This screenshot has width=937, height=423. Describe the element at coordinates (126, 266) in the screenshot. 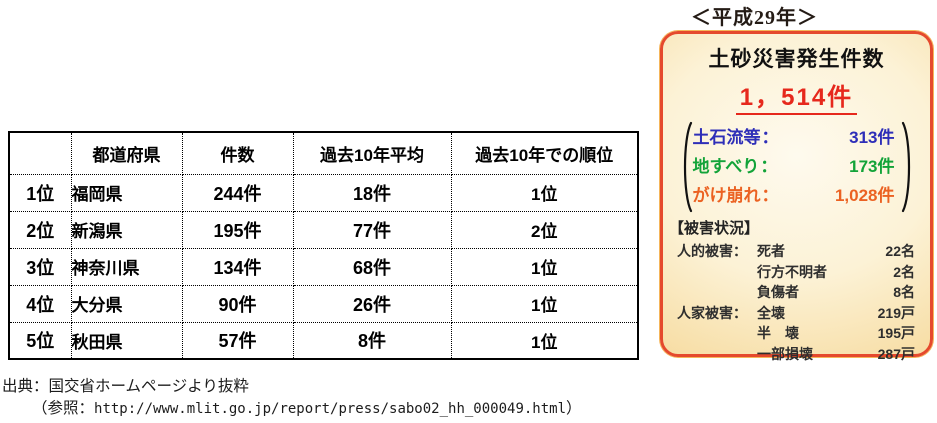

I see `prefecture-name: 神奈川県` at that location.